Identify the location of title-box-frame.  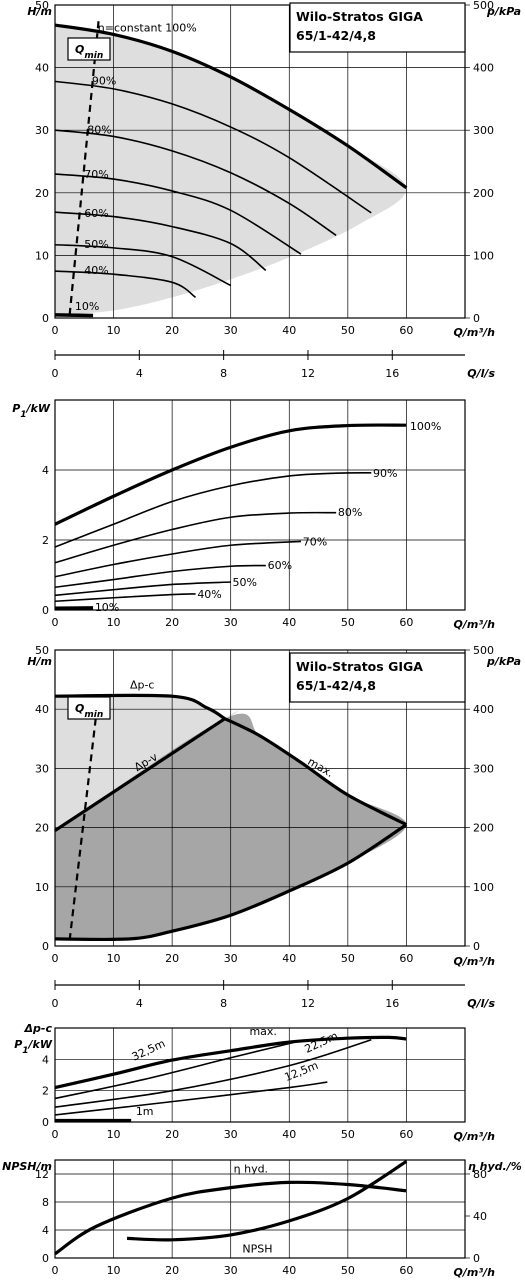
(377, 27).